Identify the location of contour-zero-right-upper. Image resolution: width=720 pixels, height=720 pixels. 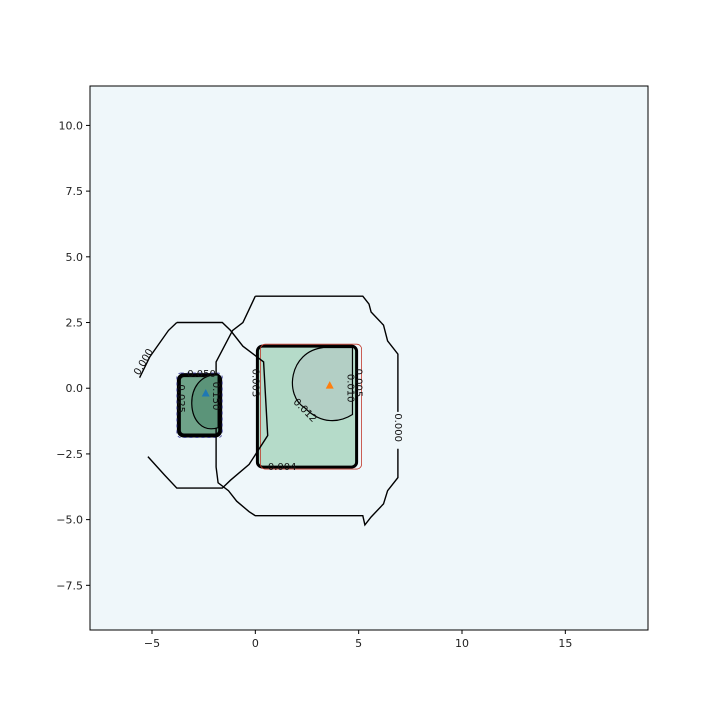
(327, 353).